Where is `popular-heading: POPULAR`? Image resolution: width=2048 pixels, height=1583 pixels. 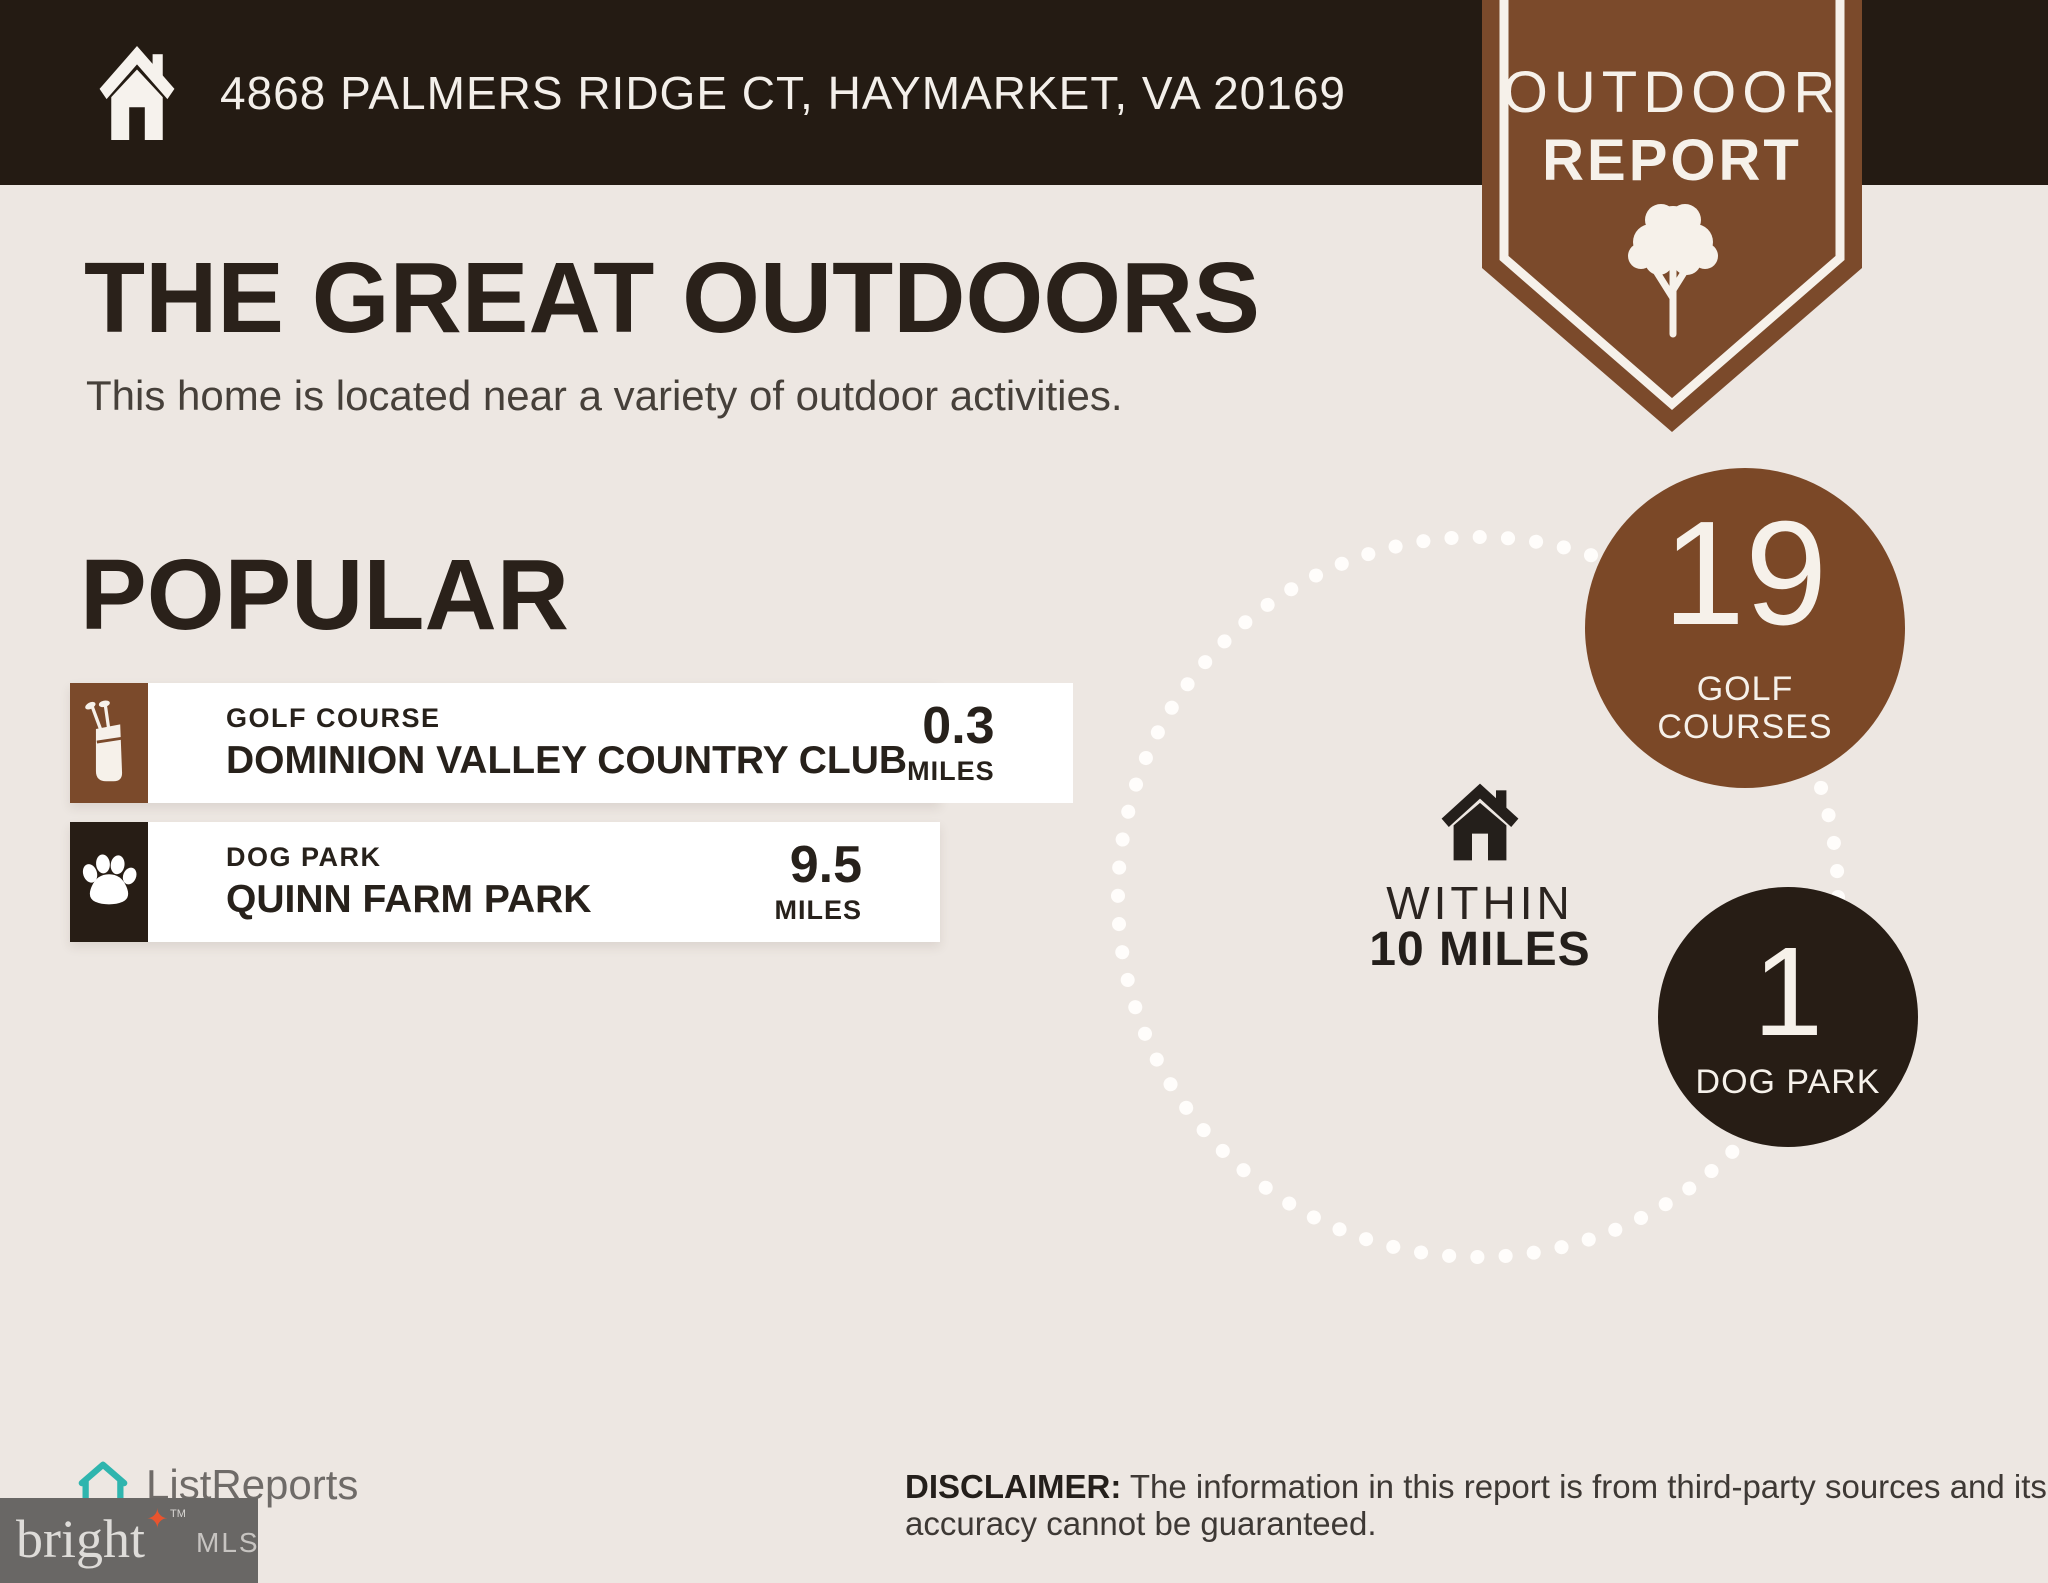
popular-heading: POPULAR is located at coordinates (324, 595).